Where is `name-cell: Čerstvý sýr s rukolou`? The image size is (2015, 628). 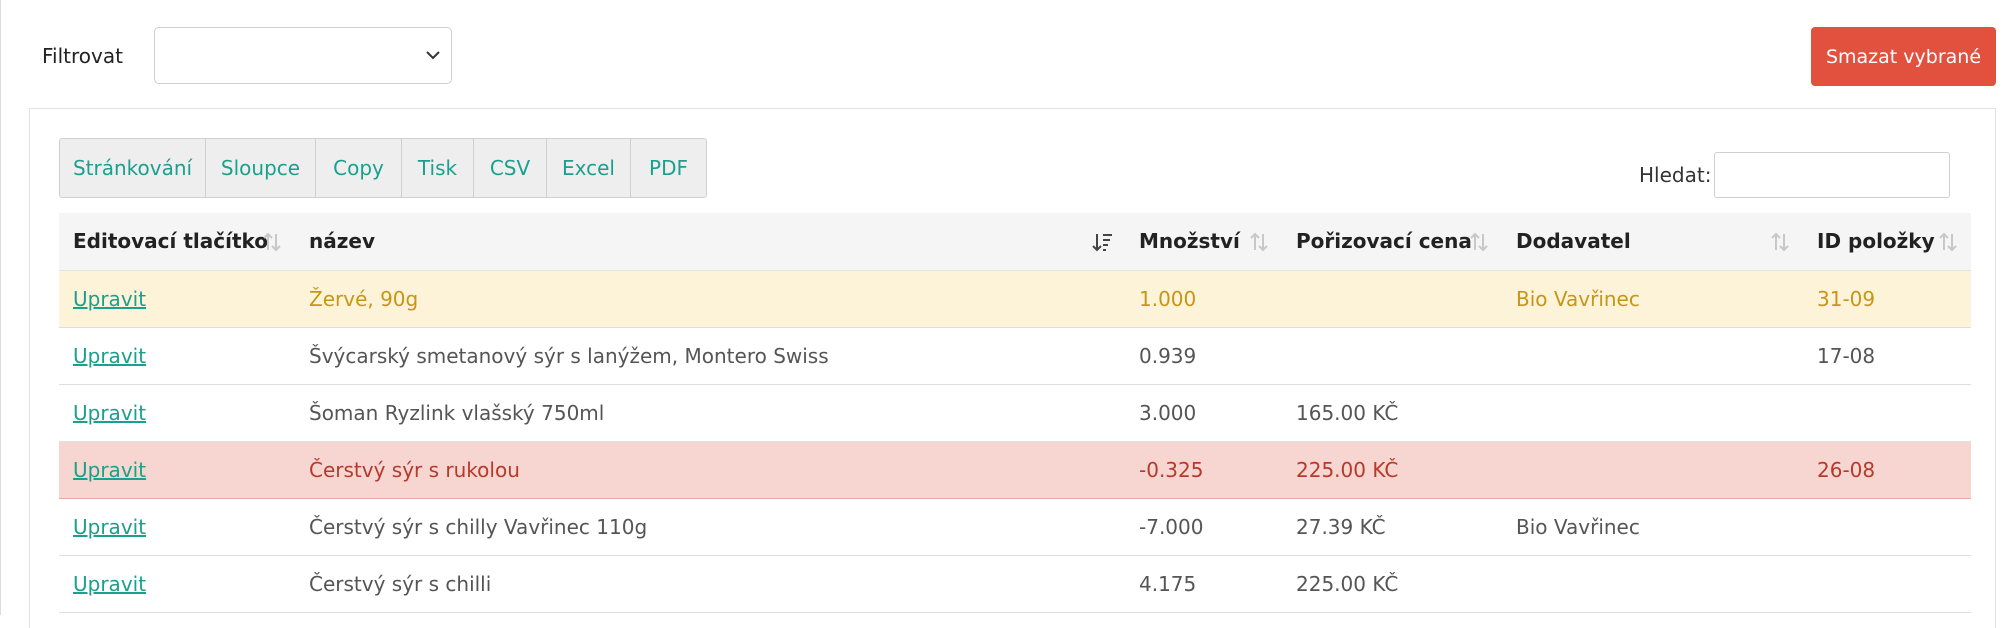 name-cell: Čerstvý sýr s rukolou is located at coordinates (710, 469).